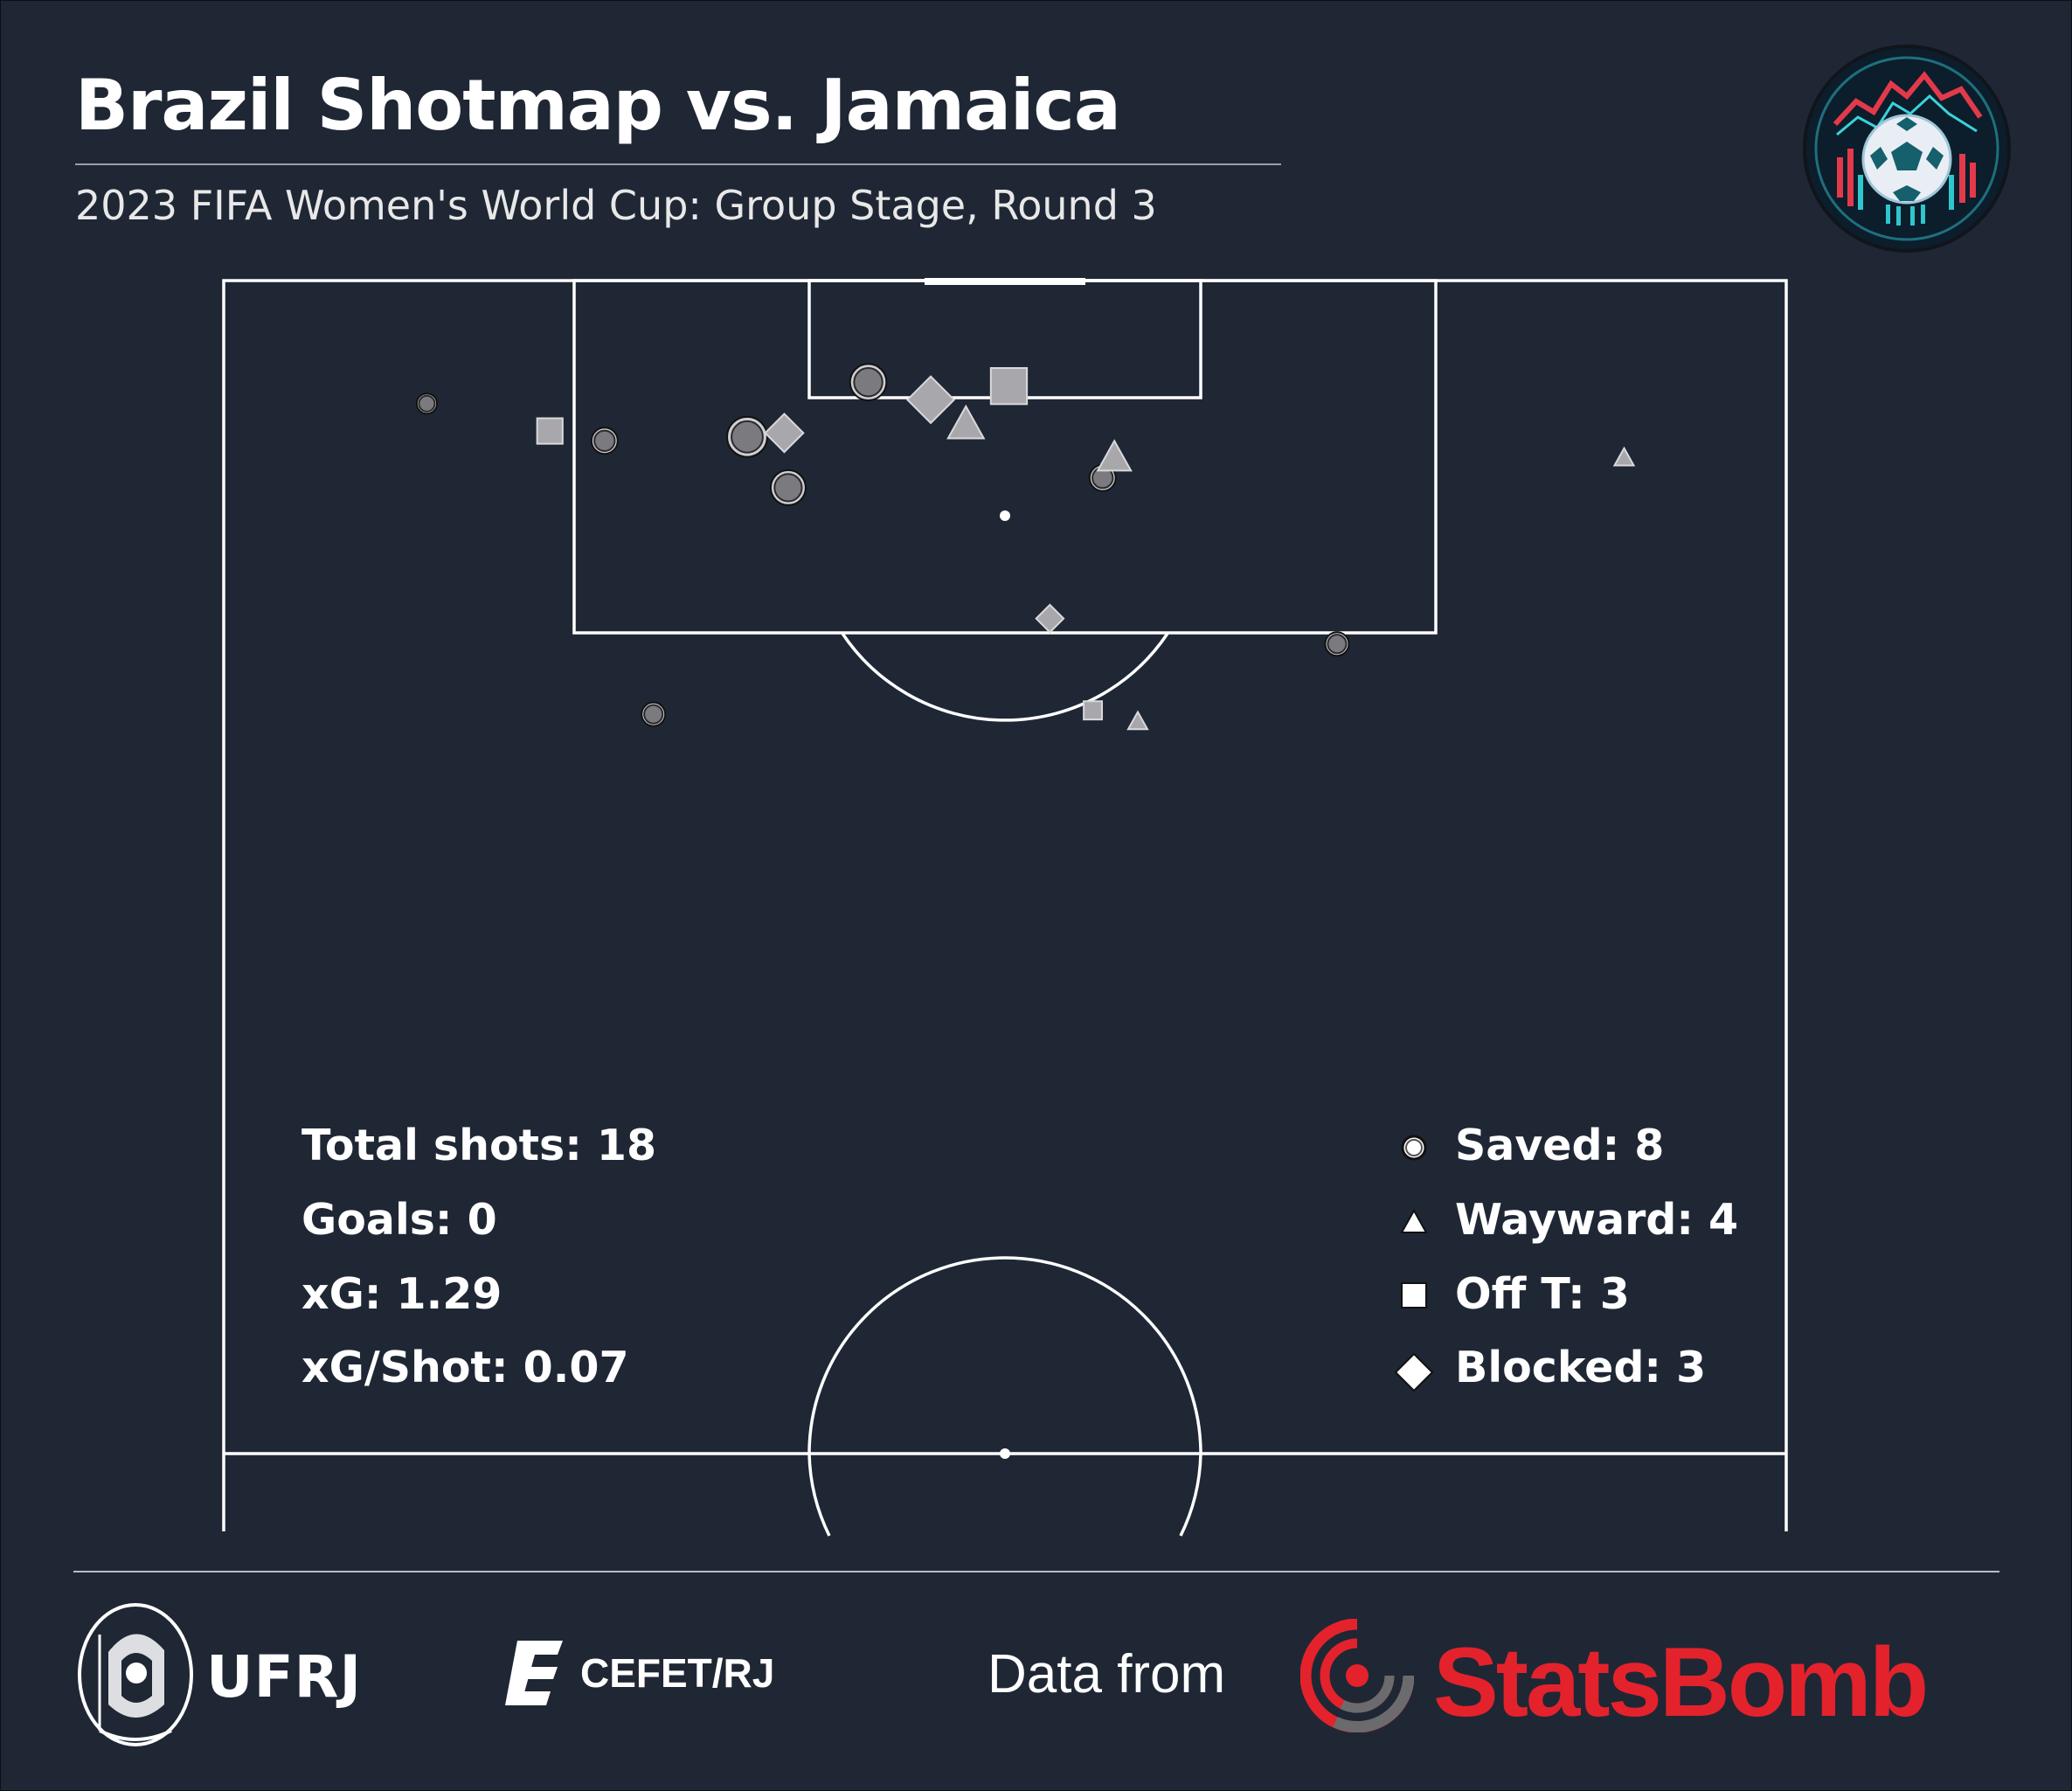  Describe the element at coordinates (1414, 1221) in the screenshot. I see `legend-wayward-marker` at that location.